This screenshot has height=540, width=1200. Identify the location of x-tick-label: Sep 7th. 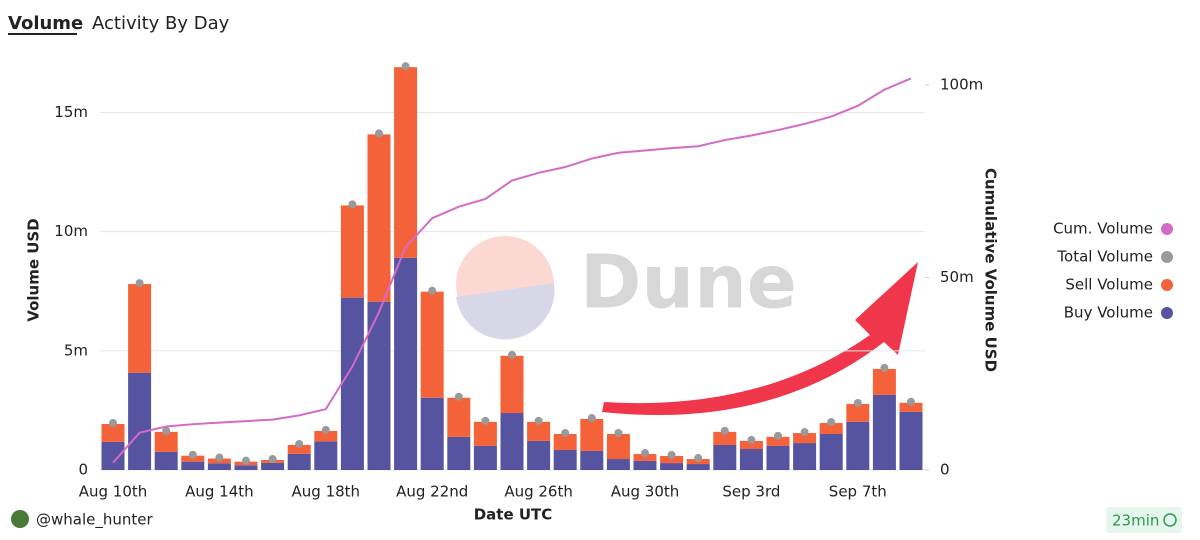
(858, 492).